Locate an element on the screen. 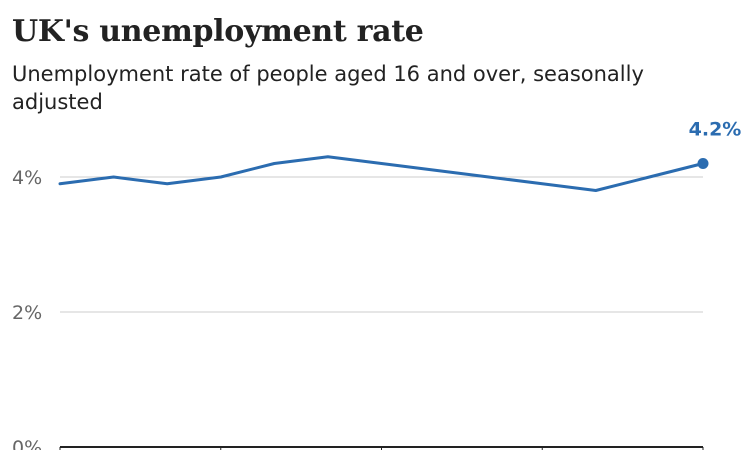 This screenshot has height=450, width=750. y-tick-label: 4% is located at coordinates (27, 178).